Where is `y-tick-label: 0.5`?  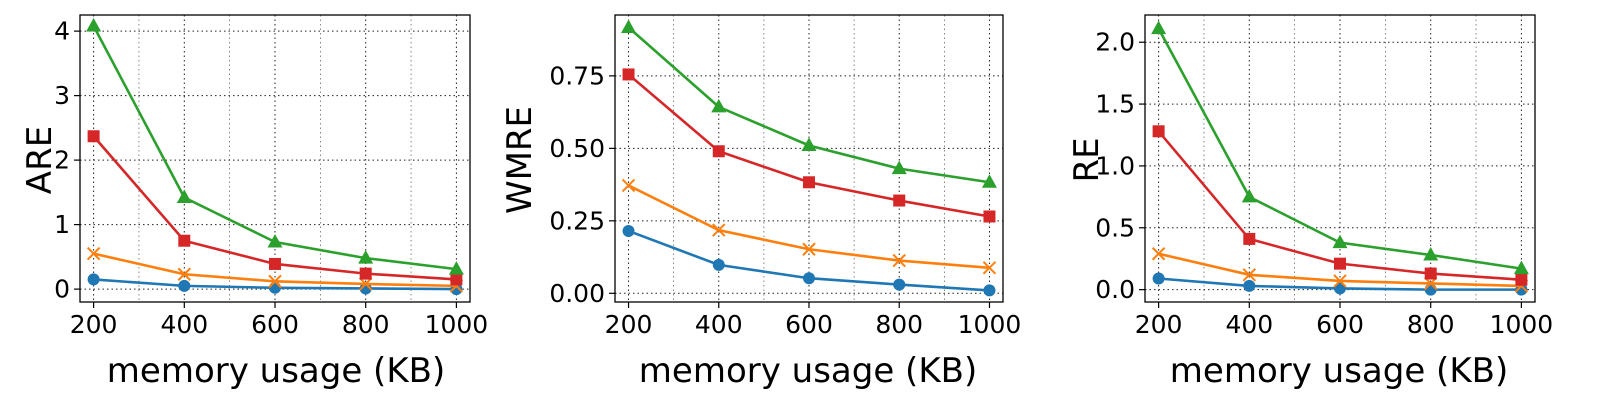
y-tick-label: 0.5 is located at coordinates (1115, 227).